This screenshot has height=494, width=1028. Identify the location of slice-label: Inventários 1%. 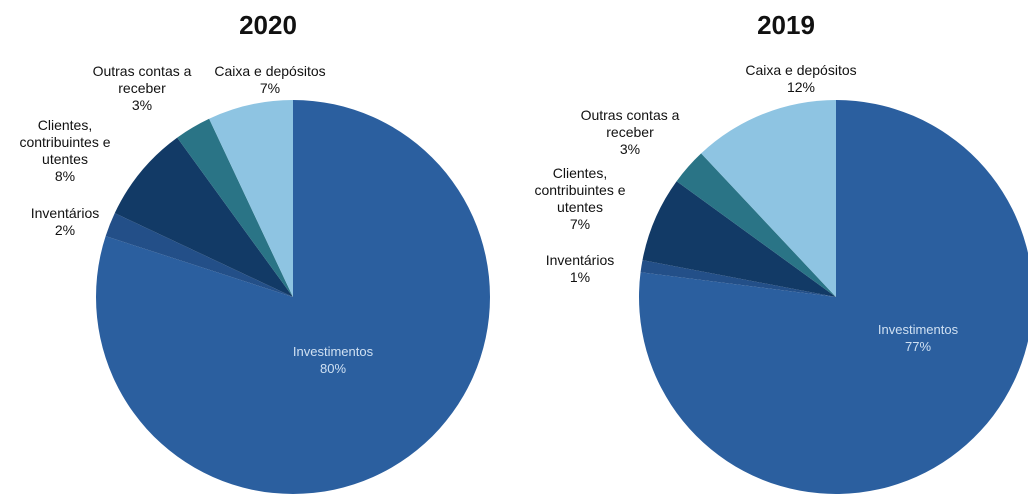
(580, 269).